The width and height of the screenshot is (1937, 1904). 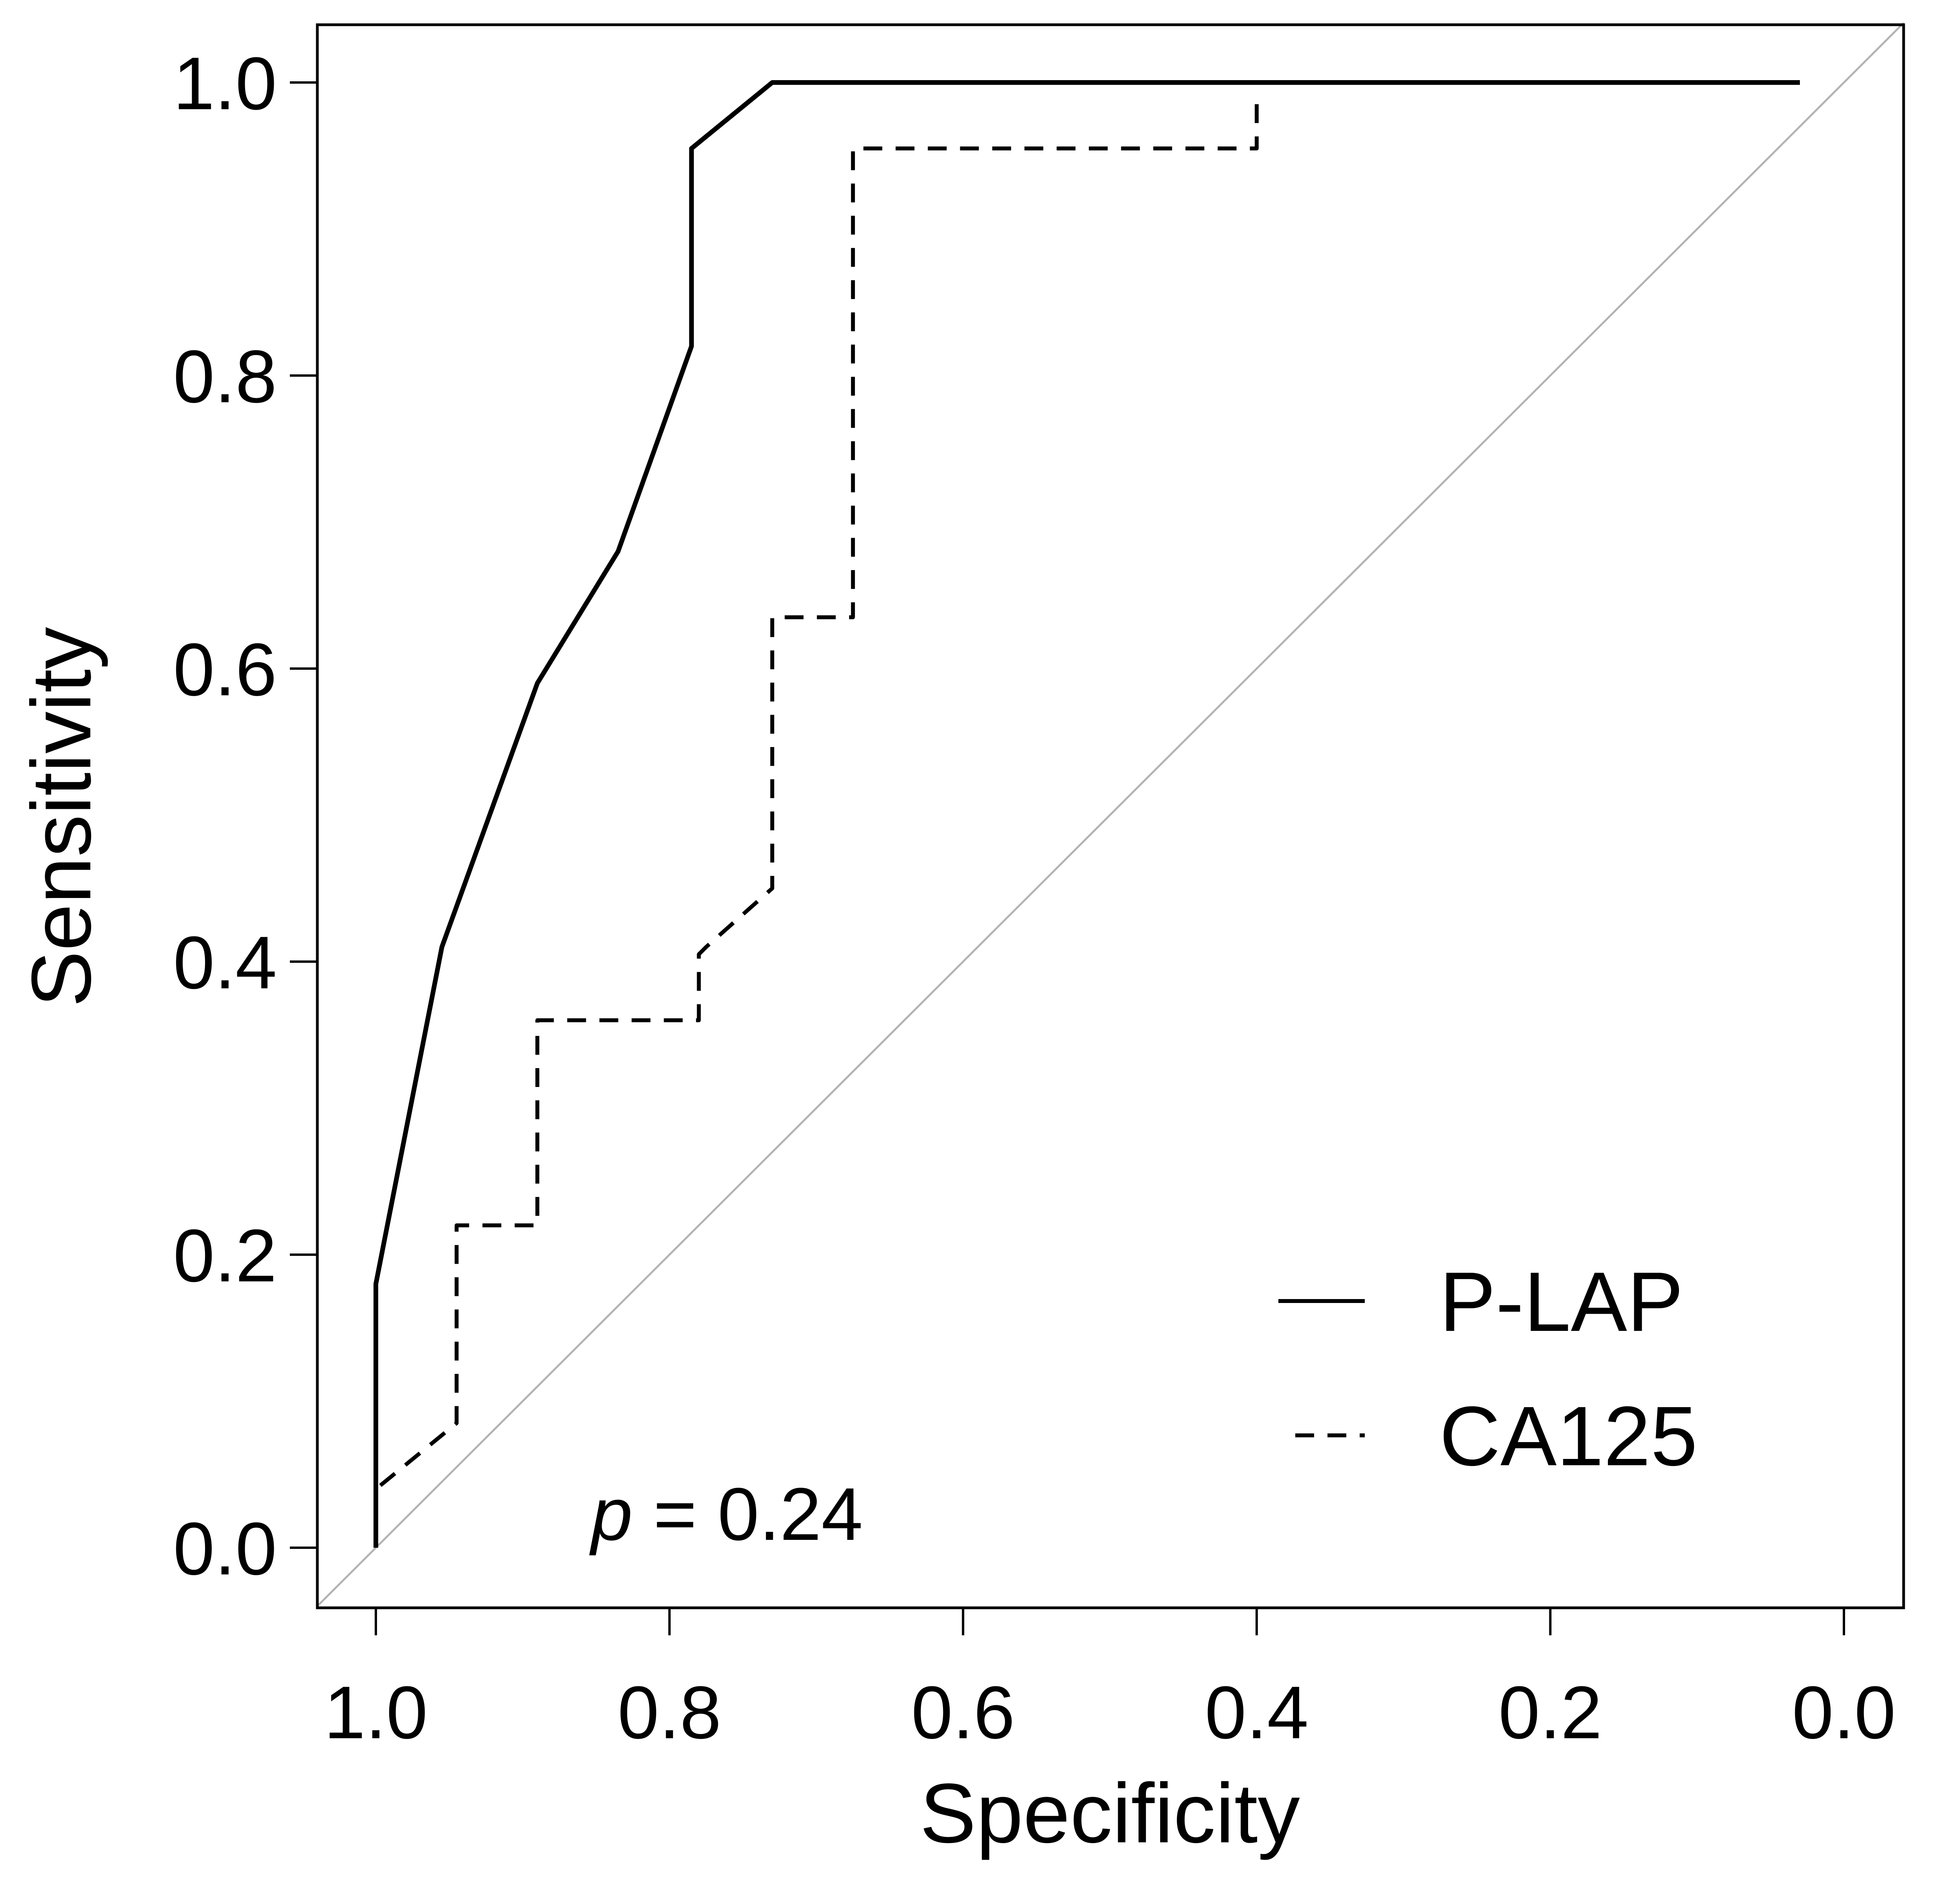 What do you see at coordinates (1844, 1712) in the screenshot?
I see `x-tick-label: 0.0` at bounding box center [1844, 1712].